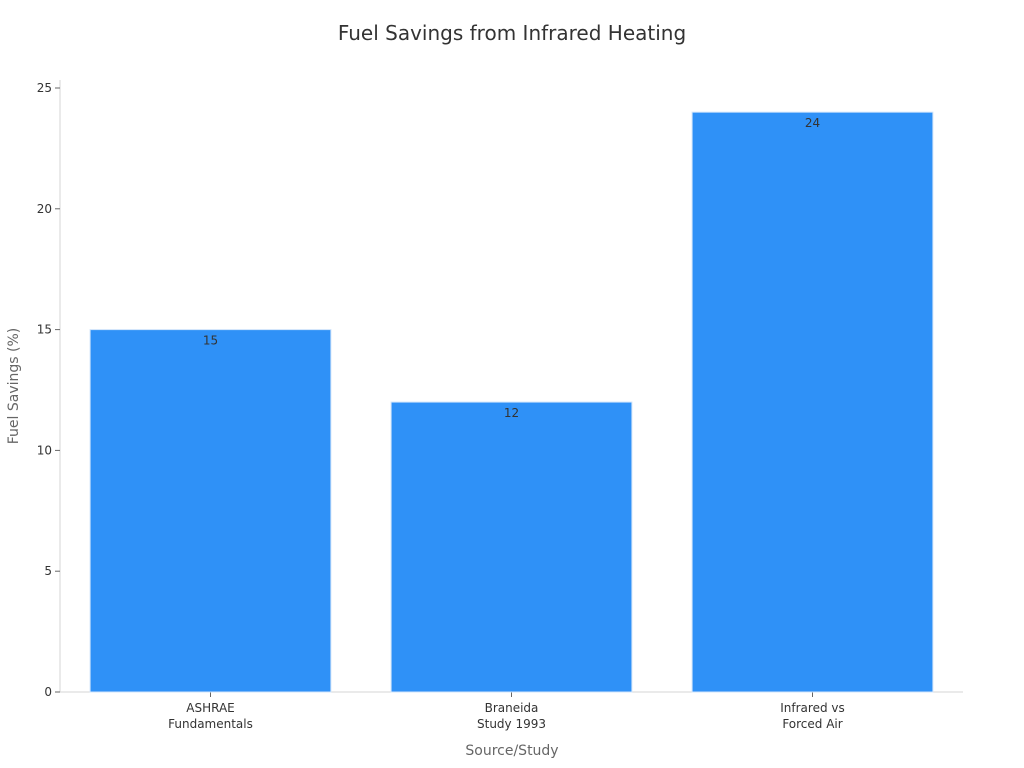 The width and height of the screenshot is (1024, 768). What do you see at coordinates (48, 692) in the screenshot?
I see `y-tick-label: 0` at bounding box center [48, 692].